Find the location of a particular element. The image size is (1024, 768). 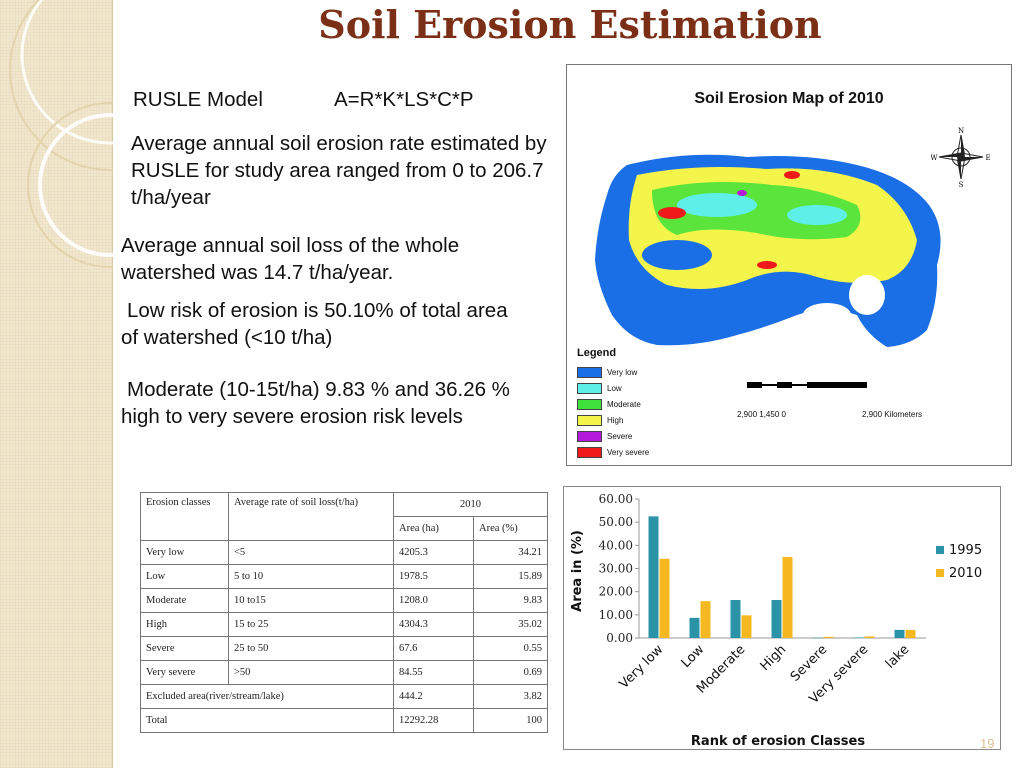

legend-label: Moderate is located at coordinates (624, 404).